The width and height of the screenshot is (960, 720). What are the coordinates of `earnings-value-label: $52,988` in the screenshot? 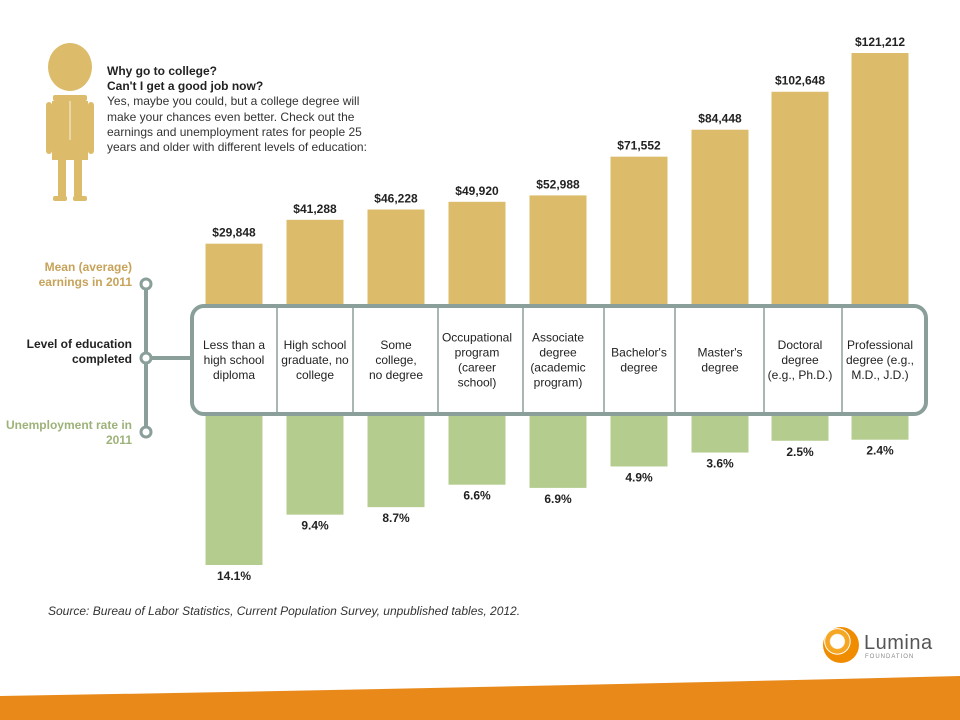 It's located at (558, 184).